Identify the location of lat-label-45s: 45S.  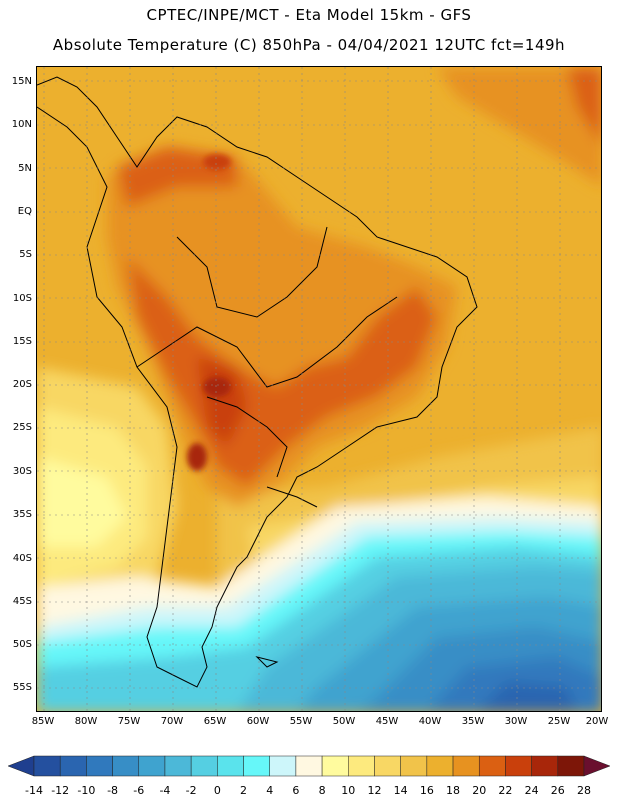
(22, 601).